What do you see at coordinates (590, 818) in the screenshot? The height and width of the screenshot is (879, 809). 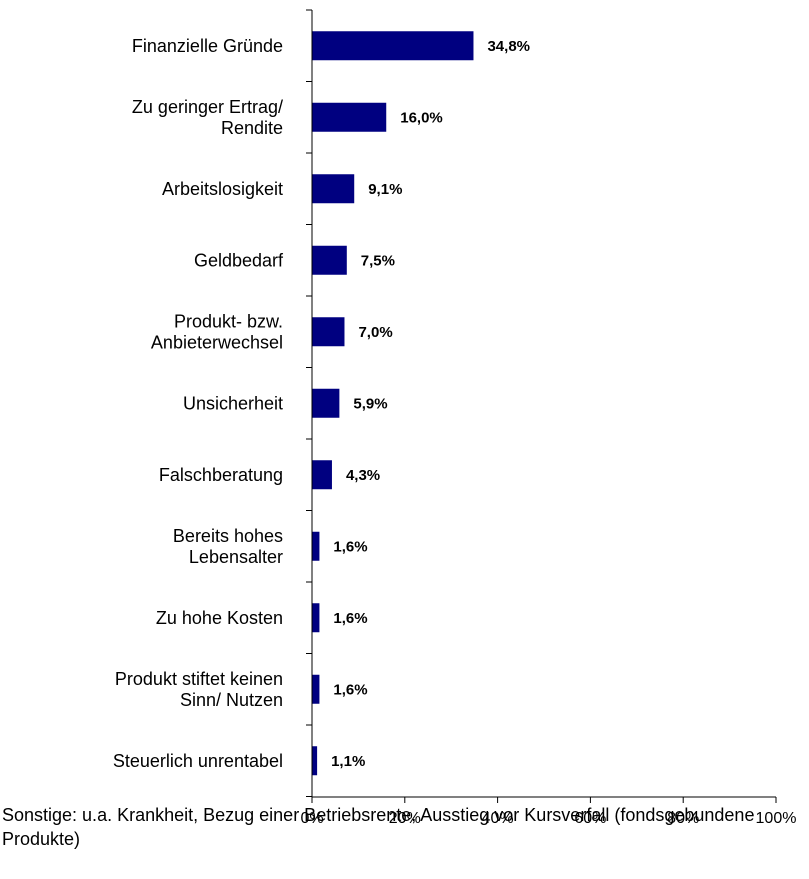 I see `x-tick-label: 60%` at bounding box center [590, 818].